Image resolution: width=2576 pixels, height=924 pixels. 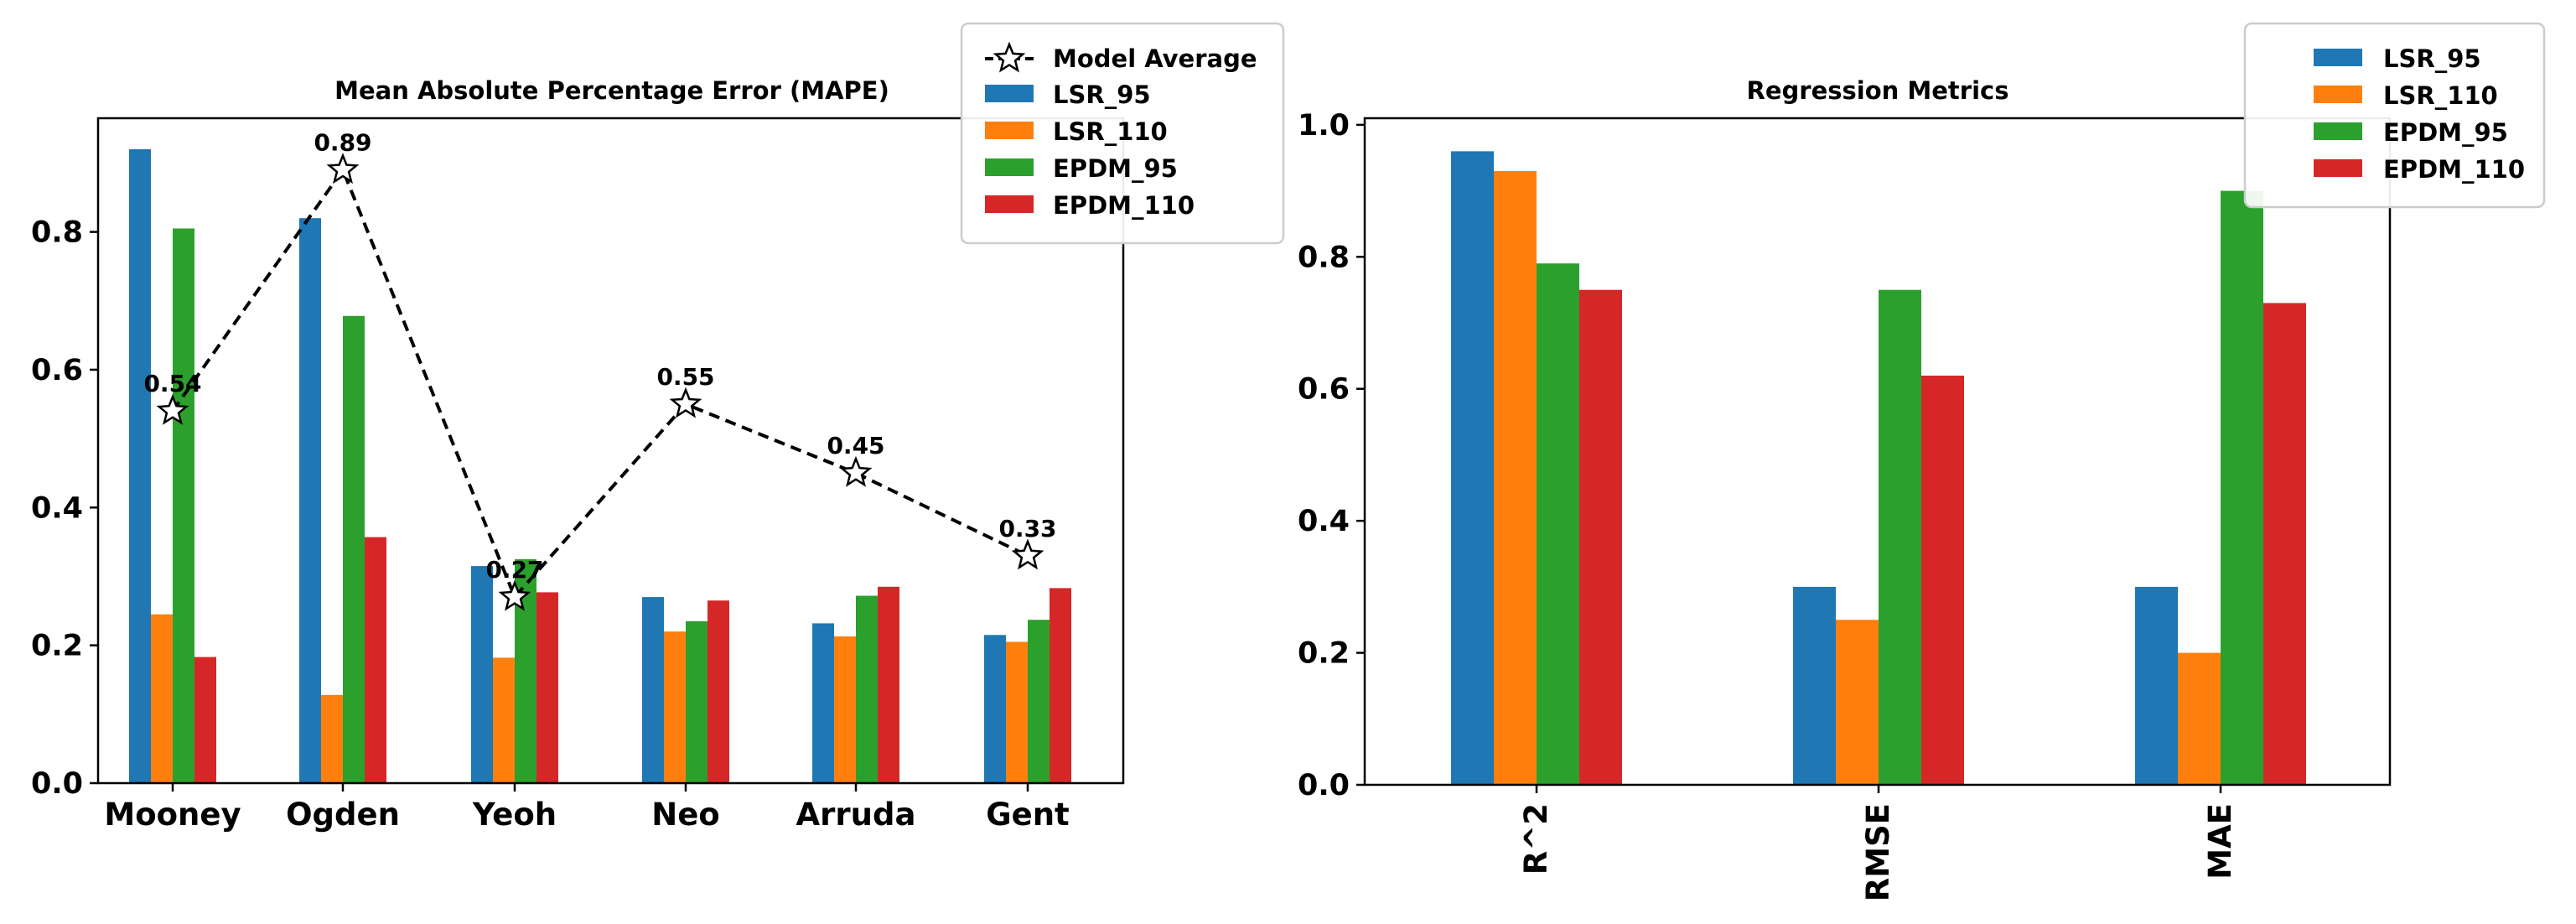 What do you see at coordinates (2394, 115) in the screenshot?
I see `regression-legend: LSR_95 LSR_110 EPDM_95 EPDM_110` at bounding box center [2394, 115].